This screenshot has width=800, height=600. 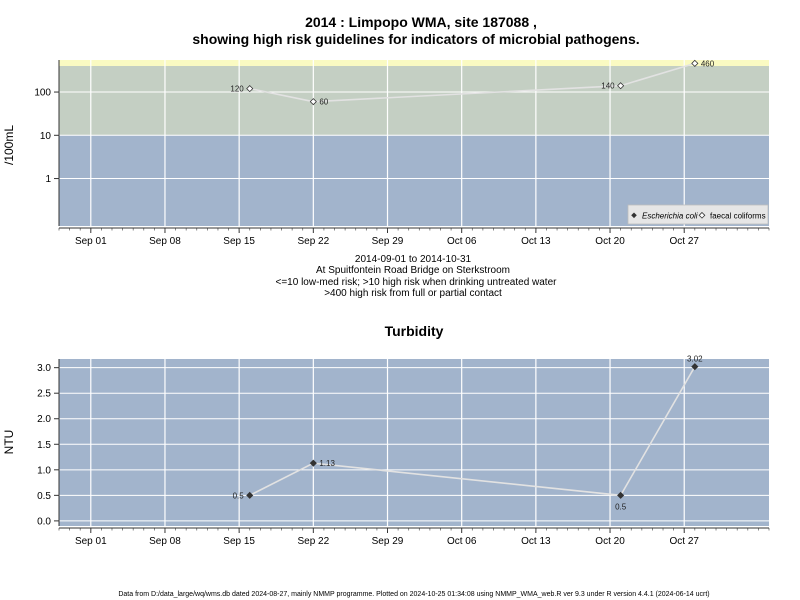 What do you see at coordinates (608, 86) in the screenshot?
I see `chart1-data-label-2: 140` at bounding box center [608, 86].